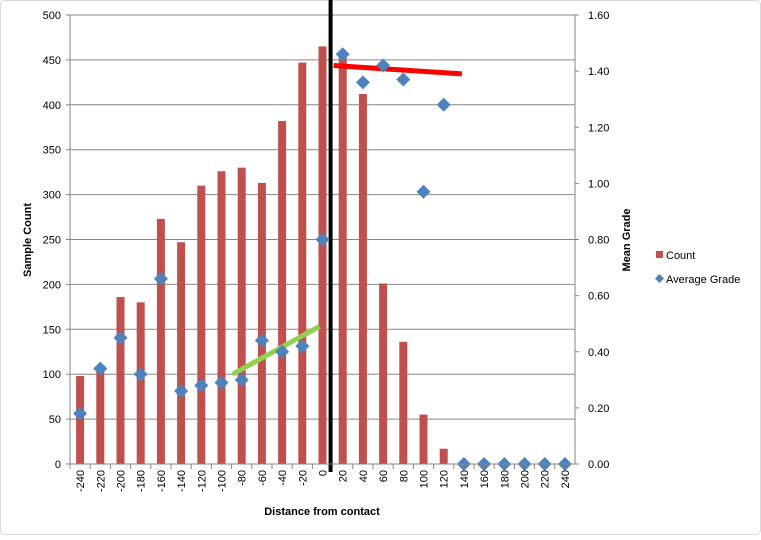 The width and height of the screenshot is (761, 540). What do you see at coordinates (101, 481) in the screenshot?
I see `x-tick-label: -220` at bounding box center [101, 481].